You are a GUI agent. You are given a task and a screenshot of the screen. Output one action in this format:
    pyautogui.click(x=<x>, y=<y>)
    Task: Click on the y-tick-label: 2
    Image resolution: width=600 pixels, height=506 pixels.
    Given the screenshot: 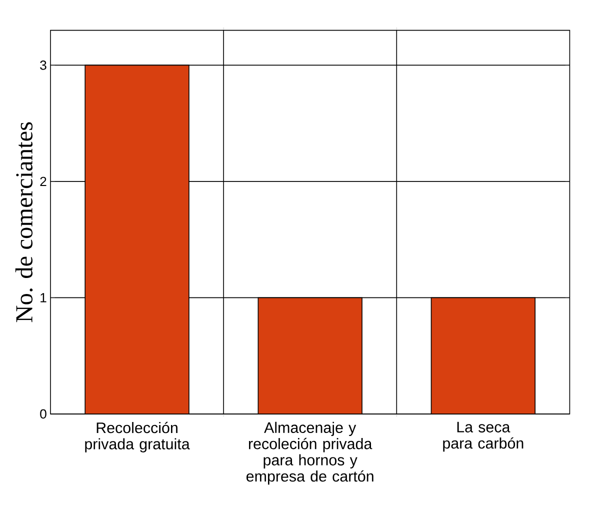 What is the action you would take?
    pyautogui.click(x=43, y=181)
    